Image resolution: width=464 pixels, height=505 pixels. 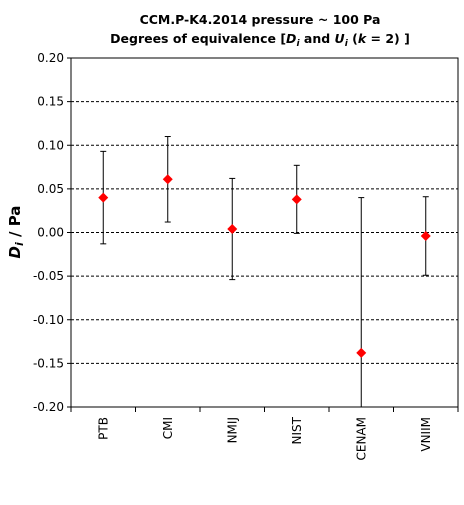 What do you see at coordinates (50, 145) in the screenshot?
I see `y-tick-label: 0.10` at bounding box center [50, 145].